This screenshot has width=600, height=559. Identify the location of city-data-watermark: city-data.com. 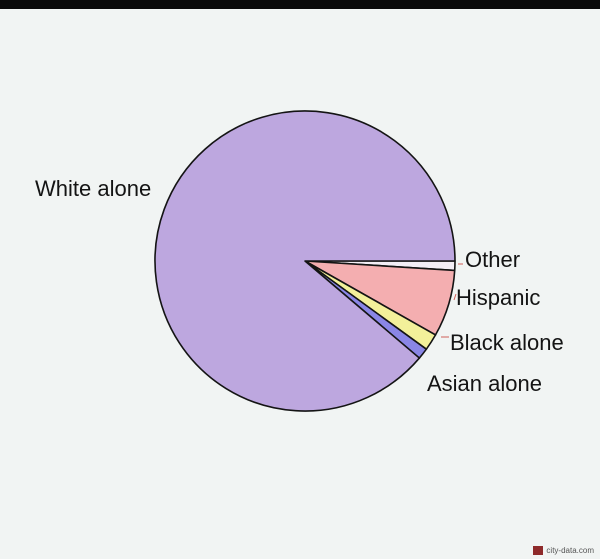
(563, 550).